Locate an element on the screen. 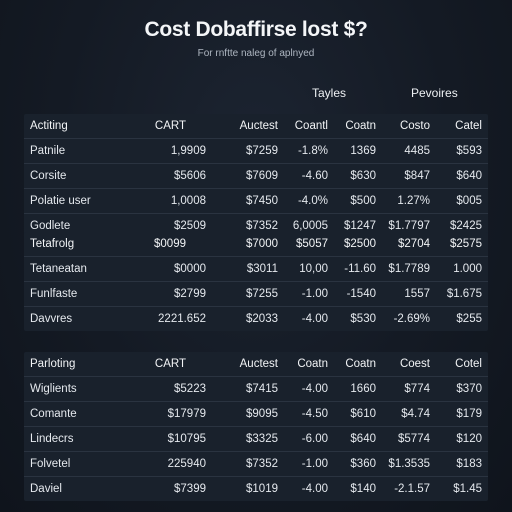 The width and height of the screenshot is (512, 512). table-cell: $1.7789 is located at coordinates (409, 269).